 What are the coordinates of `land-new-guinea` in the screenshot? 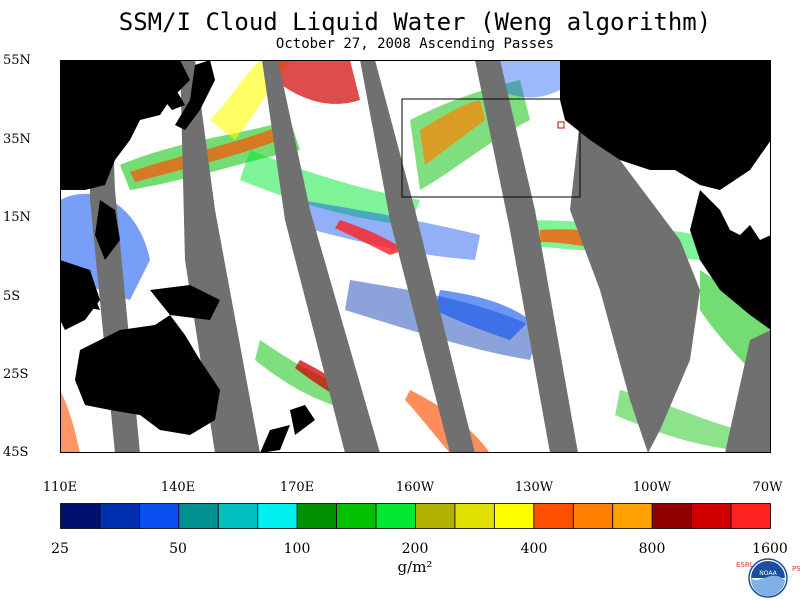 It's located at (185, 302).